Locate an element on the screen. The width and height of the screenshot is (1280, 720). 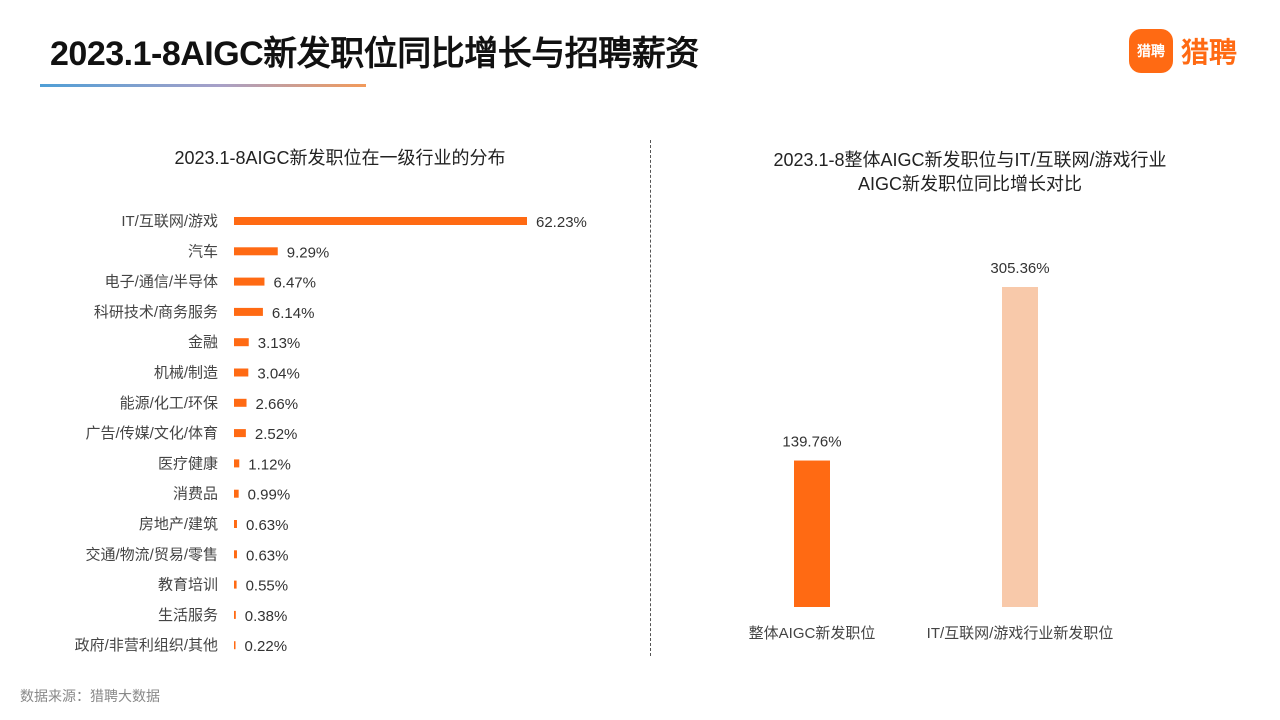
category-label: 电子/通信/半导体 is located at coordinates (161, 282).